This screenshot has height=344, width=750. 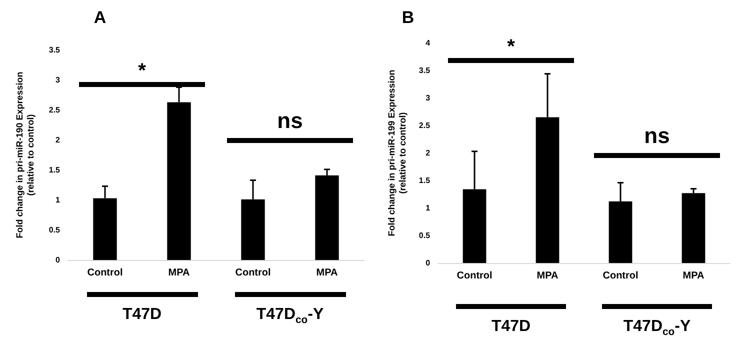 What do you see at coordinates (408, 18) in the screenshot?
I see `chart-title: B` at bounding box center [408, 18].